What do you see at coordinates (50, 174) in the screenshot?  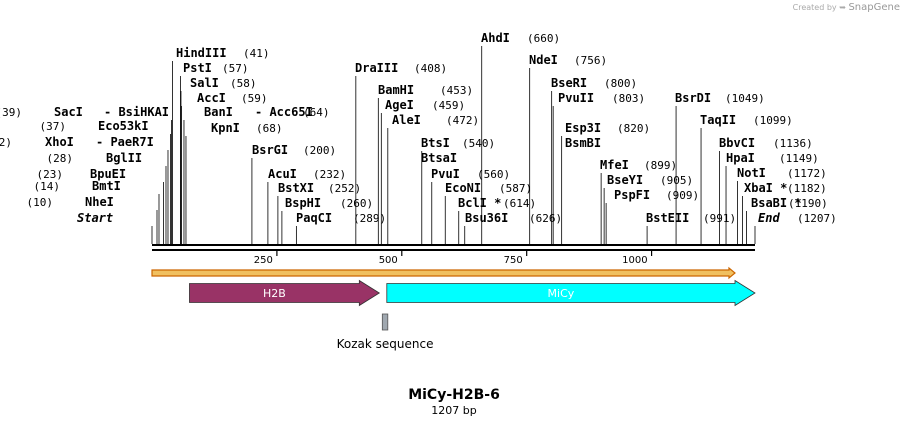 I see `site-pos-bpuei: (23)` at bounding box center [50, 174].